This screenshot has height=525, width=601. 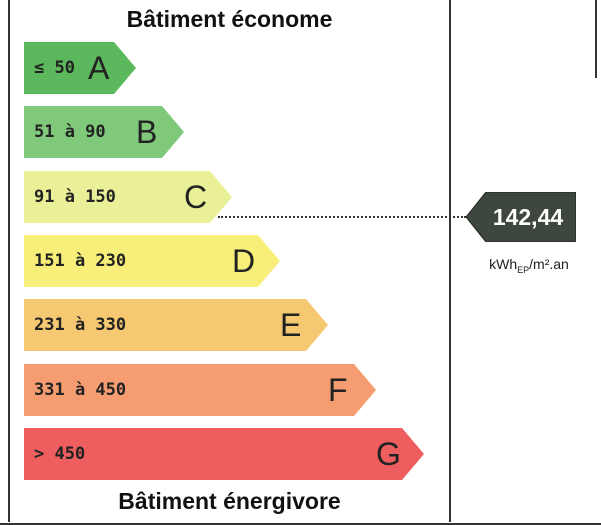 I want to click on class-letter: B, so click(x=147, y=132).